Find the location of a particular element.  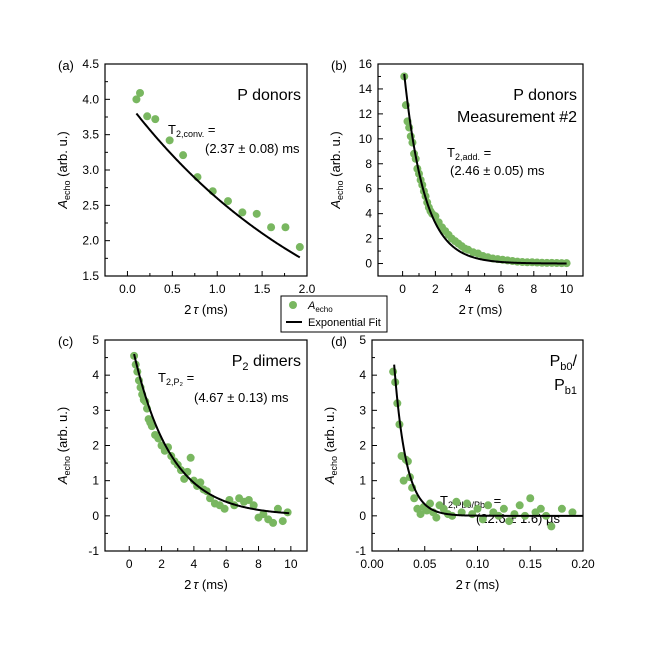

legend-label-fit: Exponential Fit is located at coordinates (344, 323).